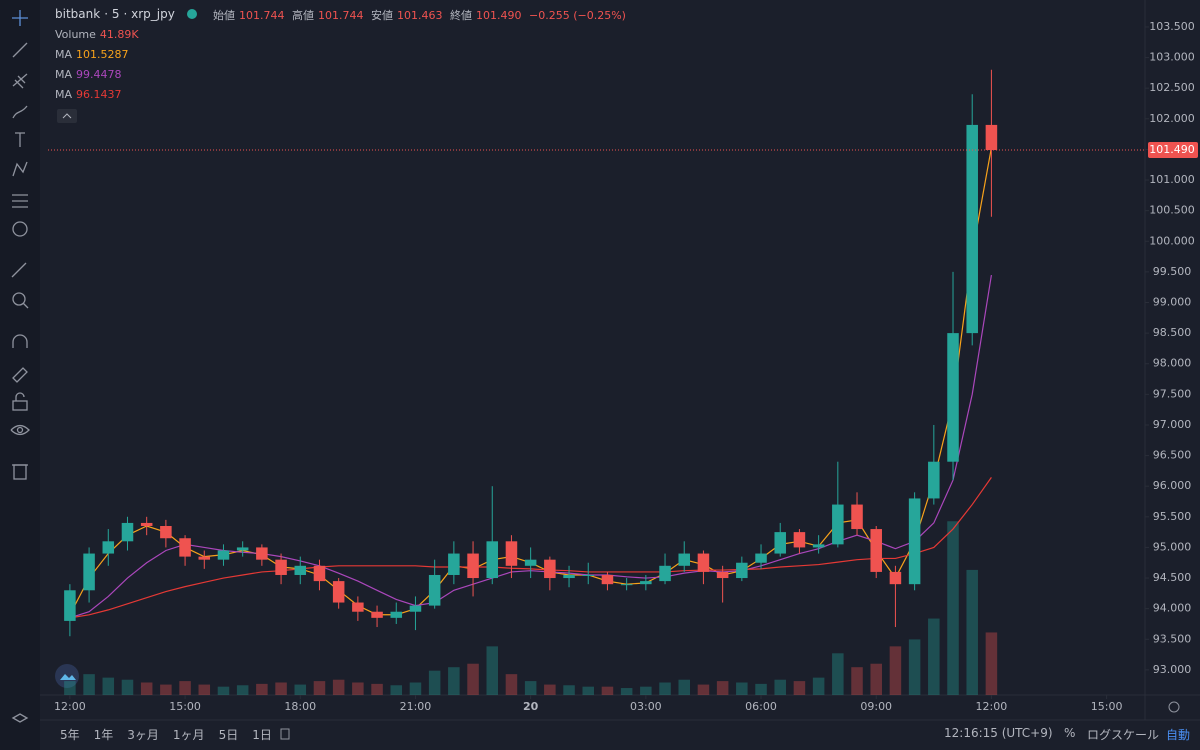 Image resolution: width=1200 pixels, height=750 pixels. What do you see at coordinates (998, 733) in the screenshot?
I see `clock: 12:16:15 (UTC+9)` at bounding box center [998, 733].